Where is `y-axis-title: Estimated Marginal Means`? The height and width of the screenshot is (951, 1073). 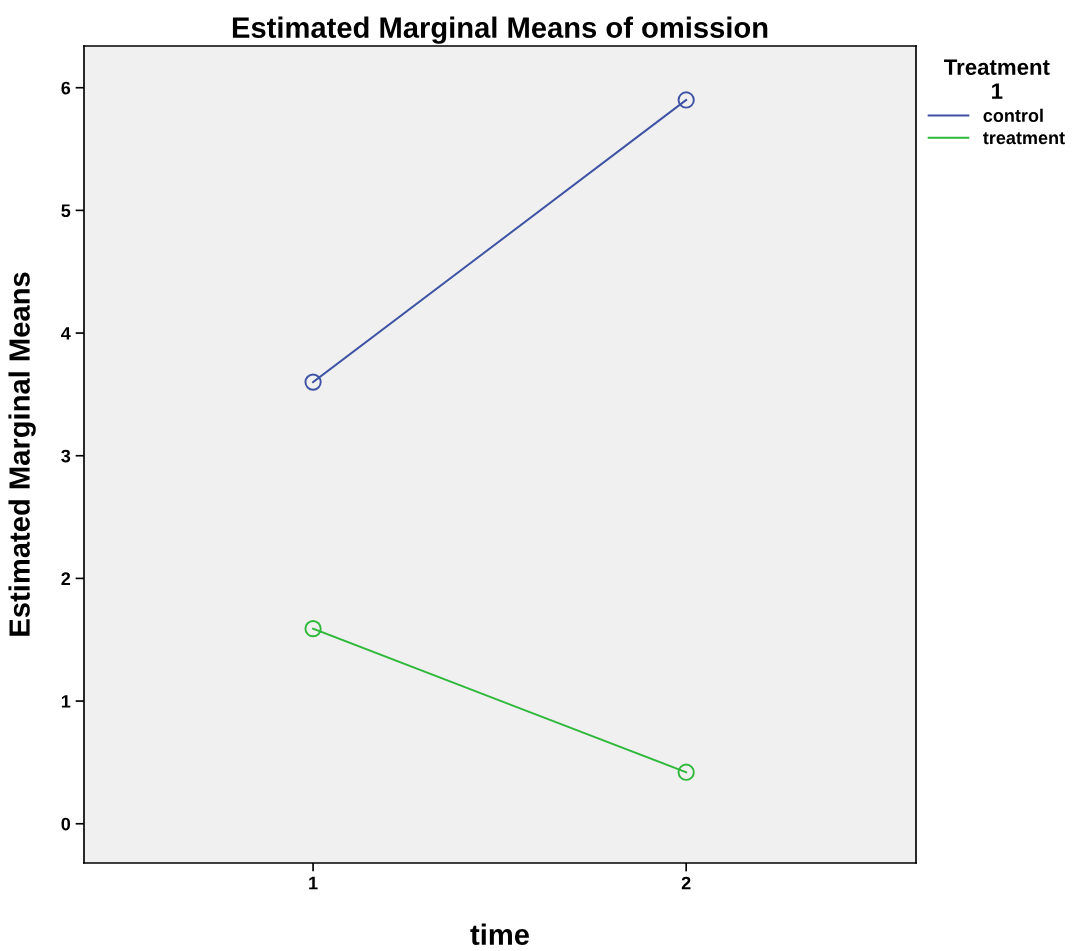
y-axis-title: Estimated Marginal Means is located at coordinates (22, 454).